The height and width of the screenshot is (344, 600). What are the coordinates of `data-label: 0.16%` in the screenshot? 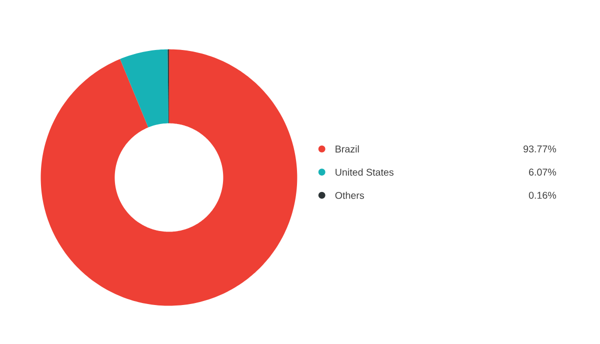 It's located at (542, 195).